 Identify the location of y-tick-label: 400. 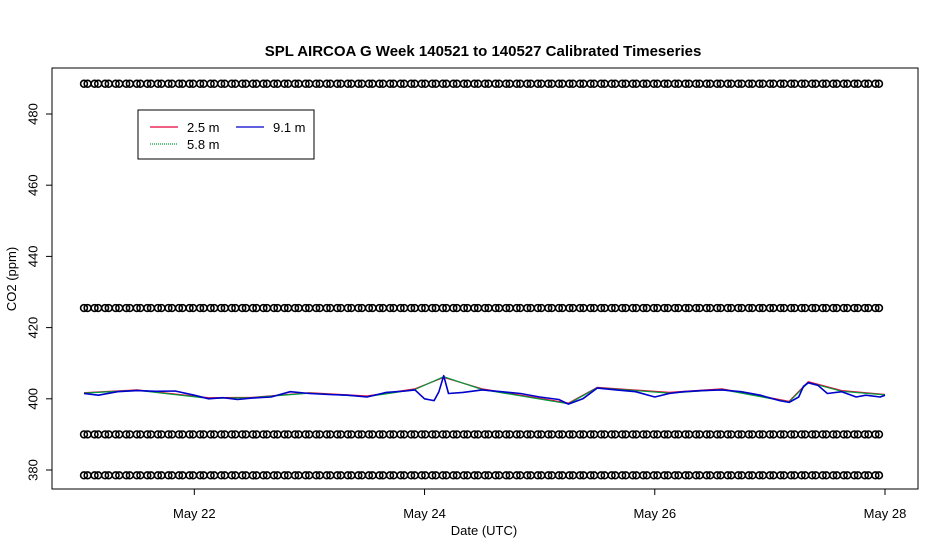
(32, 399).